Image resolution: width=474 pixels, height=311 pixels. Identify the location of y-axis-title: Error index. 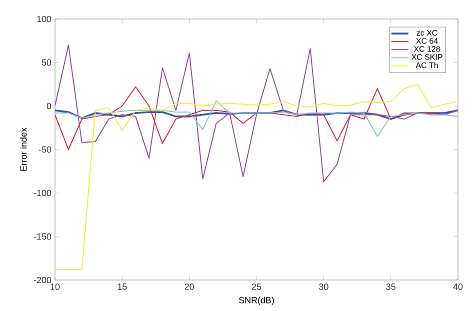
(23, 149).